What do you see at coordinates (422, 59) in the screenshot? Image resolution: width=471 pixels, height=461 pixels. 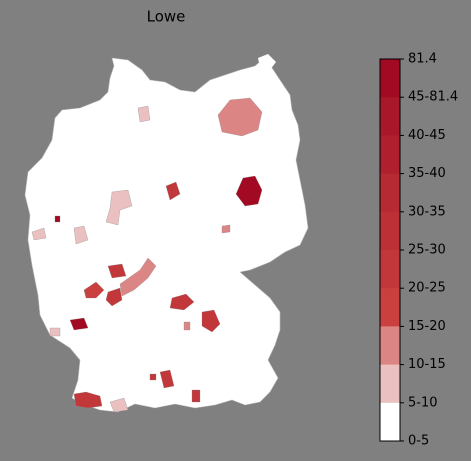 I see `colorbar-label: 81.4` at bounding box center [422, 59].